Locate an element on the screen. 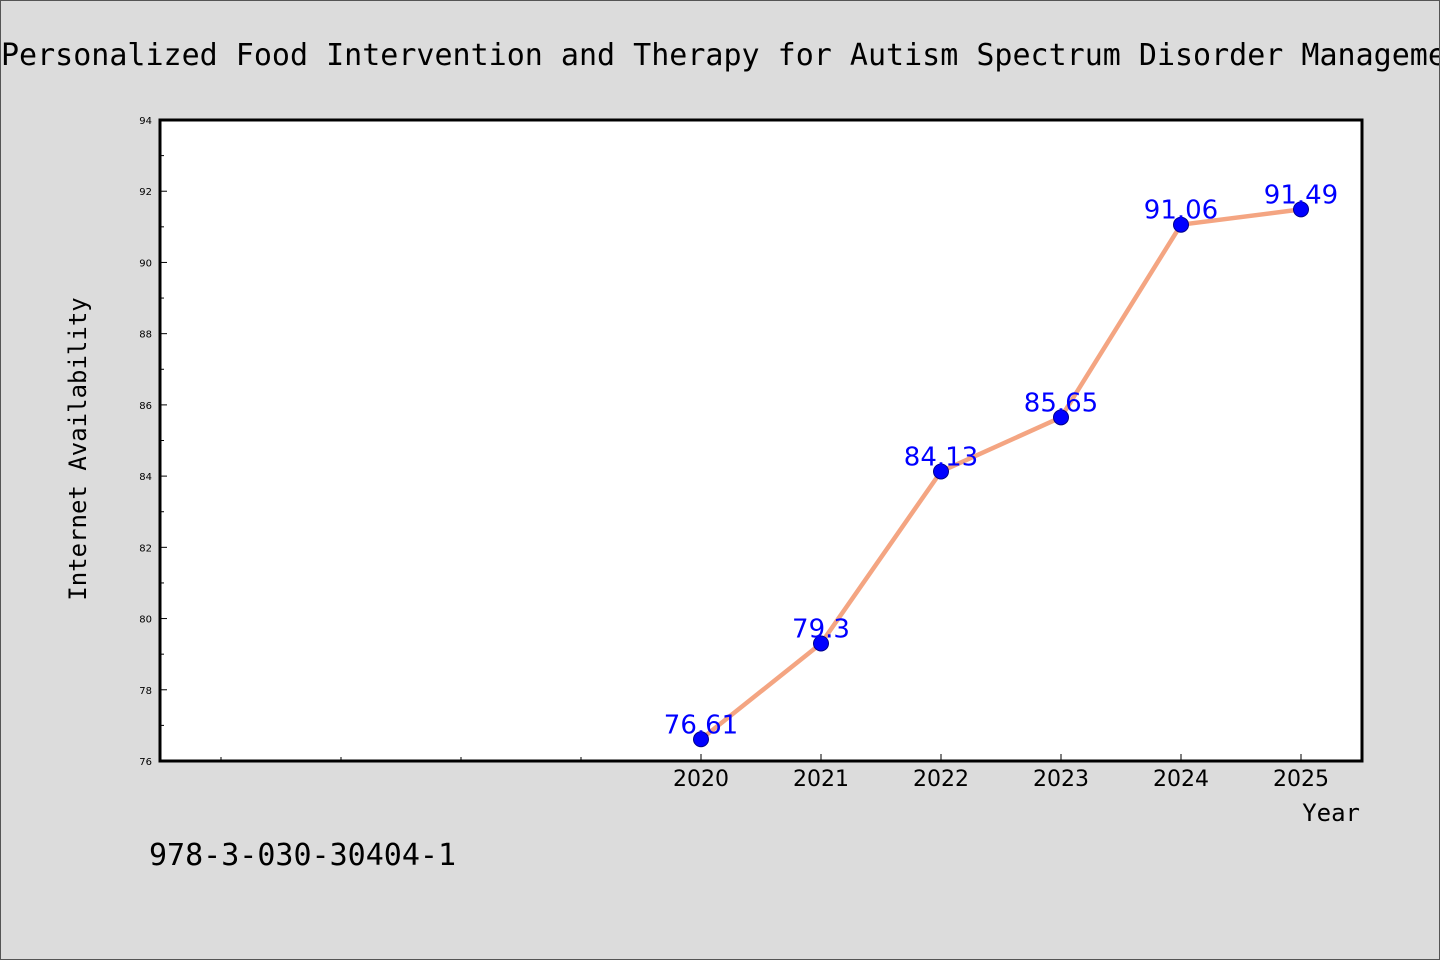 The height and width of the screenshot is (960, 1440). y-axis-label: Internet Availability is located at coordinates (78, 448).